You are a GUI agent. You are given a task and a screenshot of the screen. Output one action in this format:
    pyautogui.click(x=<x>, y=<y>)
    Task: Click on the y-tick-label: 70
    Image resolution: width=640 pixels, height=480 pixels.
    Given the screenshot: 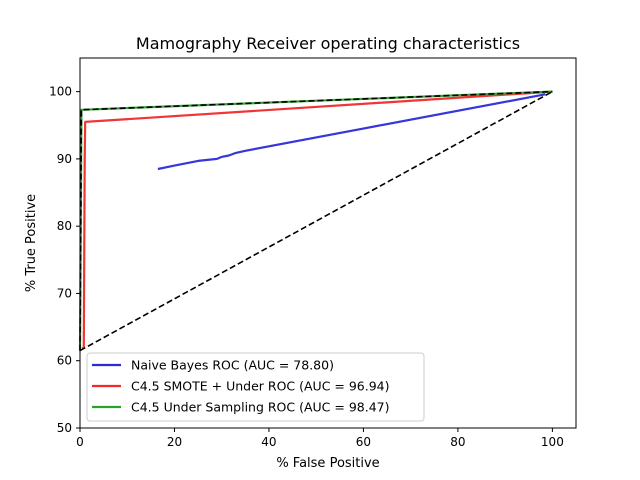 What is the action you would take?
    pyautogui.click(x=64, y=293)
    